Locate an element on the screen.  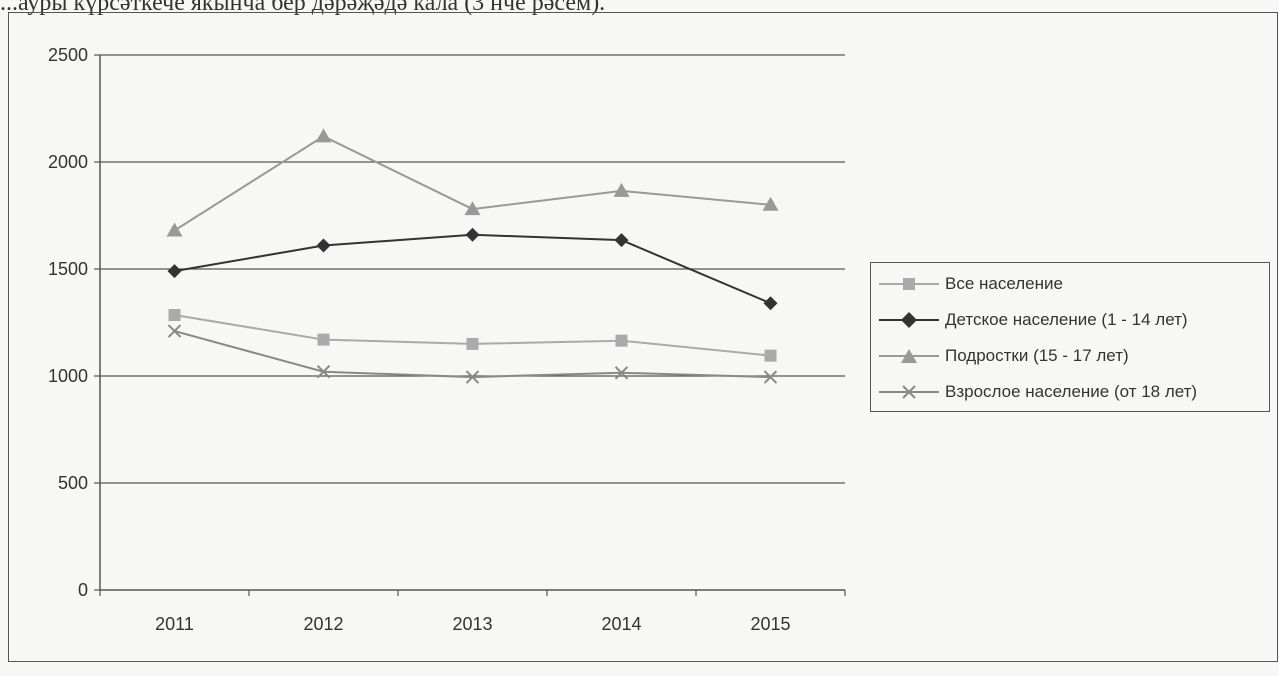
legend-marker-square is located at coordinates (909, 284).